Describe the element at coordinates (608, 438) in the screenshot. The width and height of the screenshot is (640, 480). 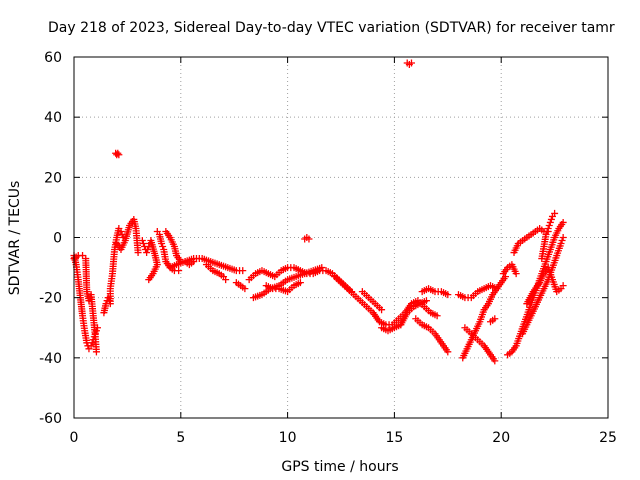
I see `x-tick-label: 25` at that location.